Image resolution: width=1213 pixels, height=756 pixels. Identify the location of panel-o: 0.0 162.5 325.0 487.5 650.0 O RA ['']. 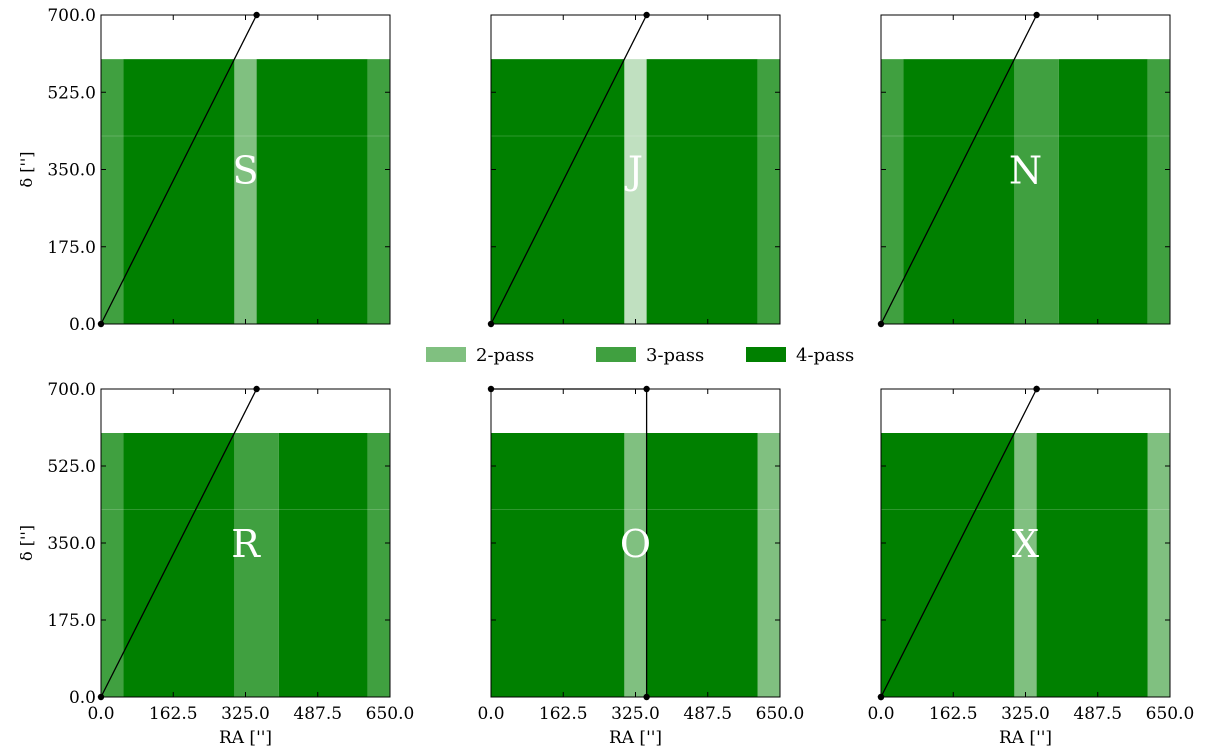
(641, 566).